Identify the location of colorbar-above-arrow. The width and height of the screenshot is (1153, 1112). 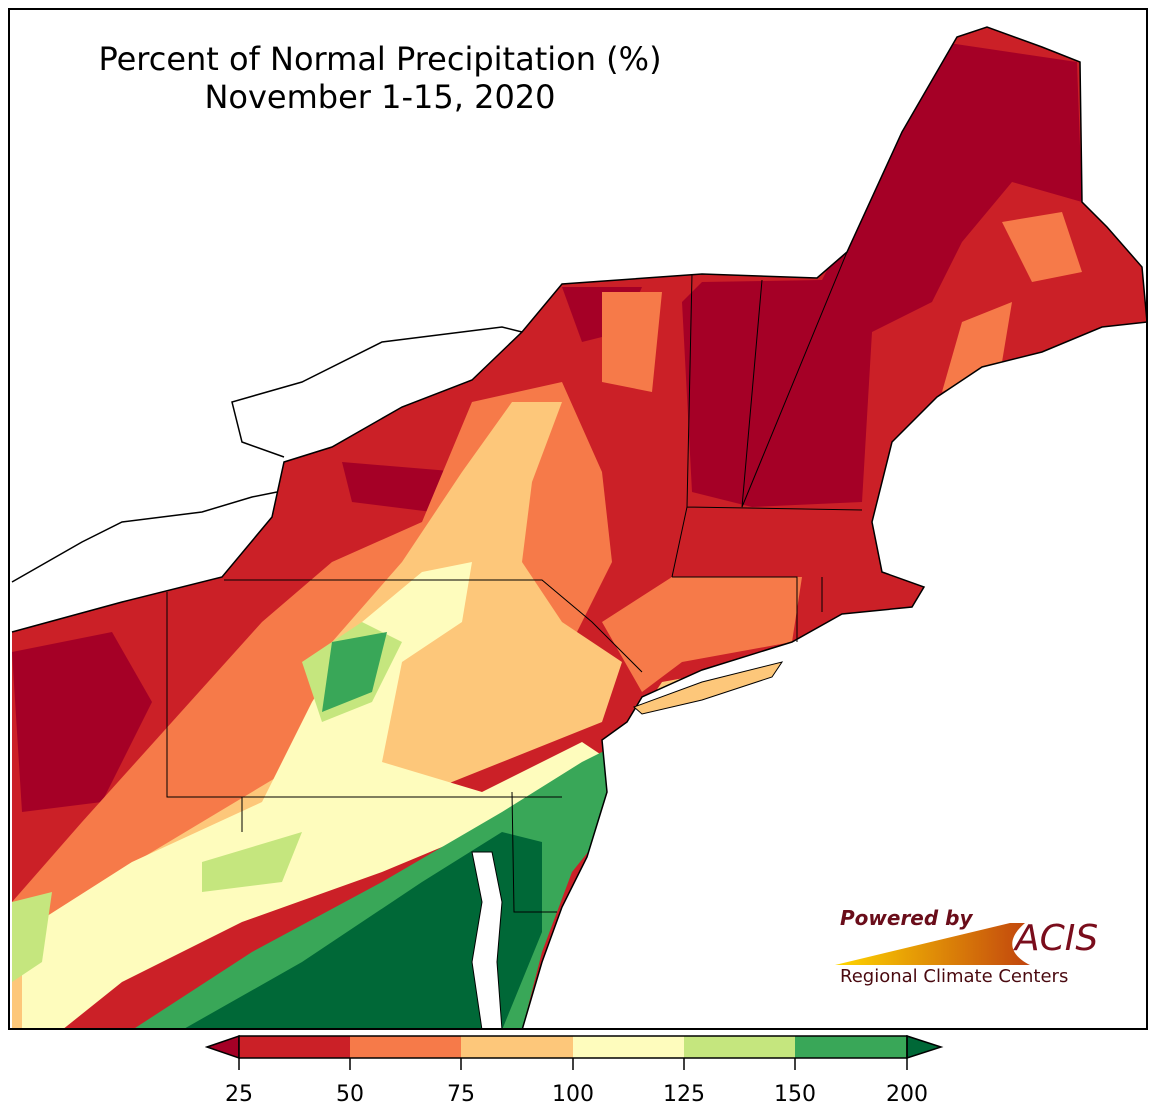
(925, 1047).